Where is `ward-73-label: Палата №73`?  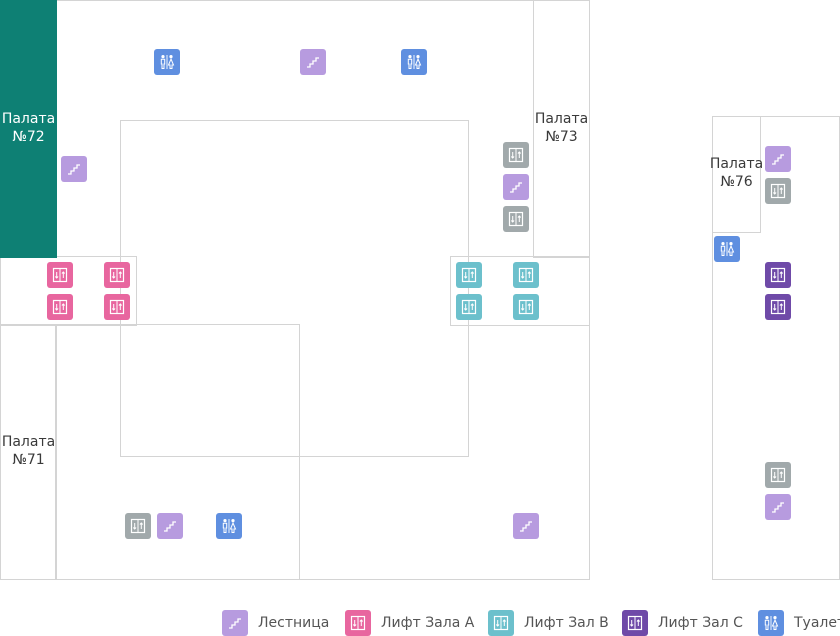 ward-73-label: Палата №73 is located at coordinates (561, 128).